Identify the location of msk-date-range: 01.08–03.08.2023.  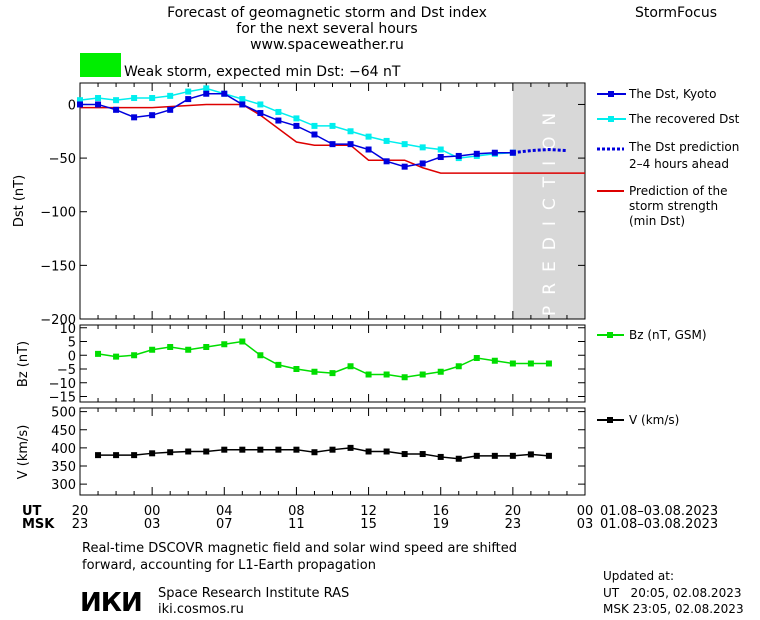
(659, 524).